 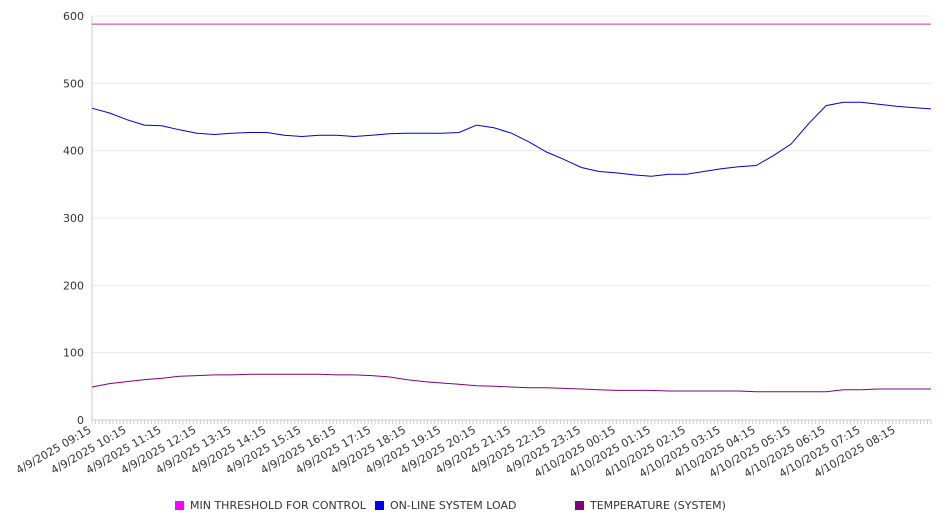 I want to click on legend-label-min-threshold: MIN THRESHOLD FOR CONTROL, so click(x=278, y=505).